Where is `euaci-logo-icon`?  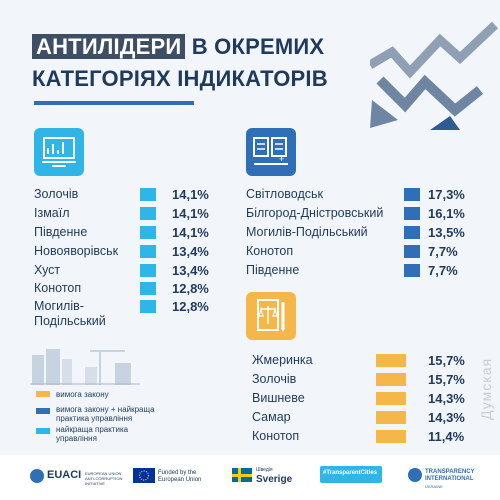 euaci-logo-icon is located at coordinates (37, 476).